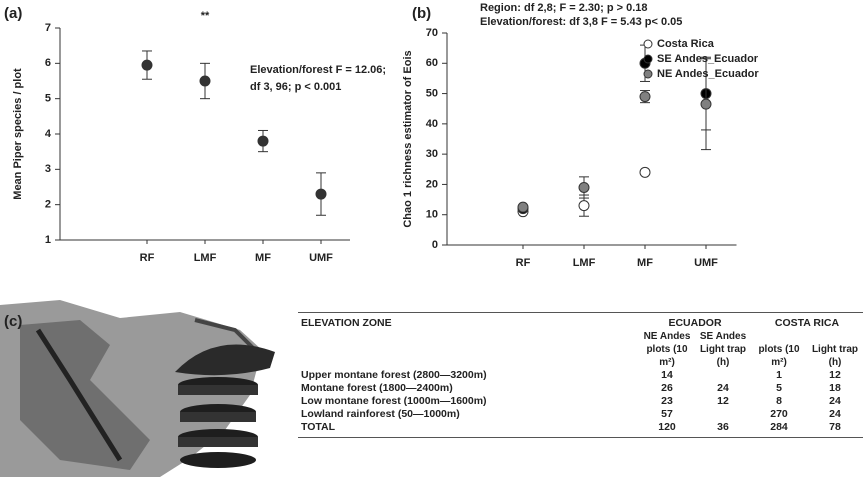 The height and width of the screenshot is (477, 868). Describe the element at coordinates (667, 388) in the screenshot. I see `table-cell: 26` at that location.